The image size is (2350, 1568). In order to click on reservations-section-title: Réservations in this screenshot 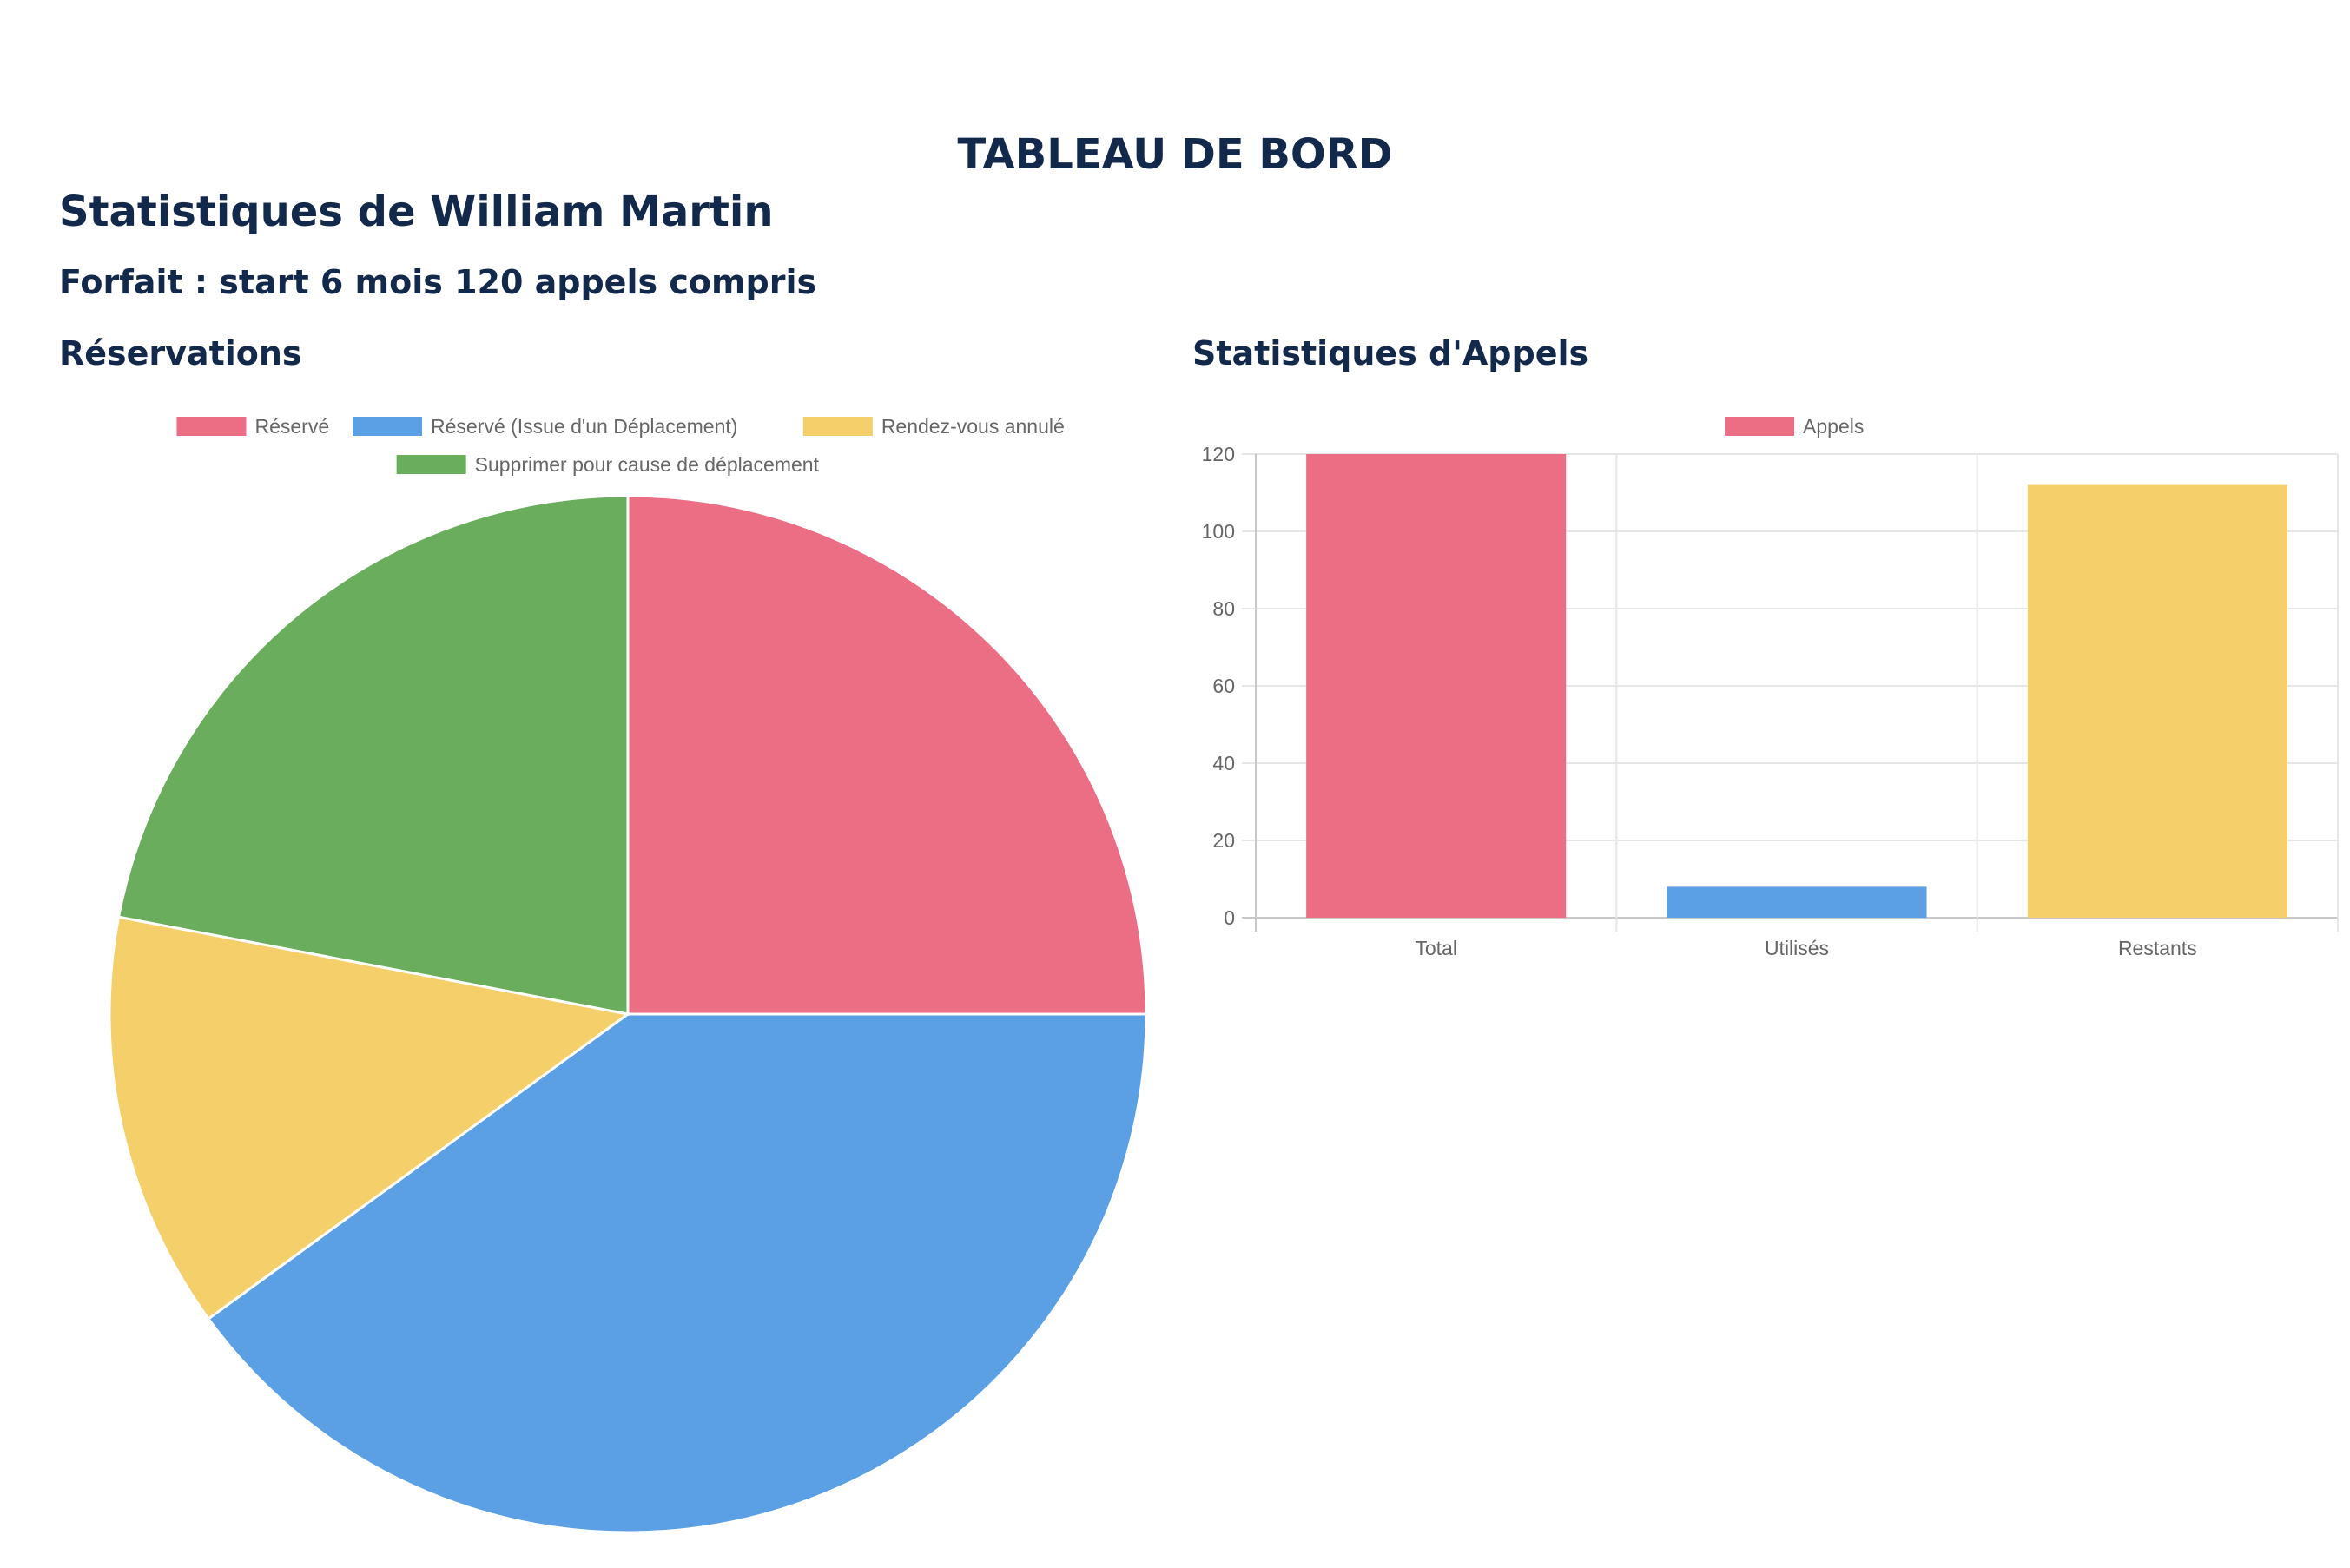, I will do `click(180, 353)`.